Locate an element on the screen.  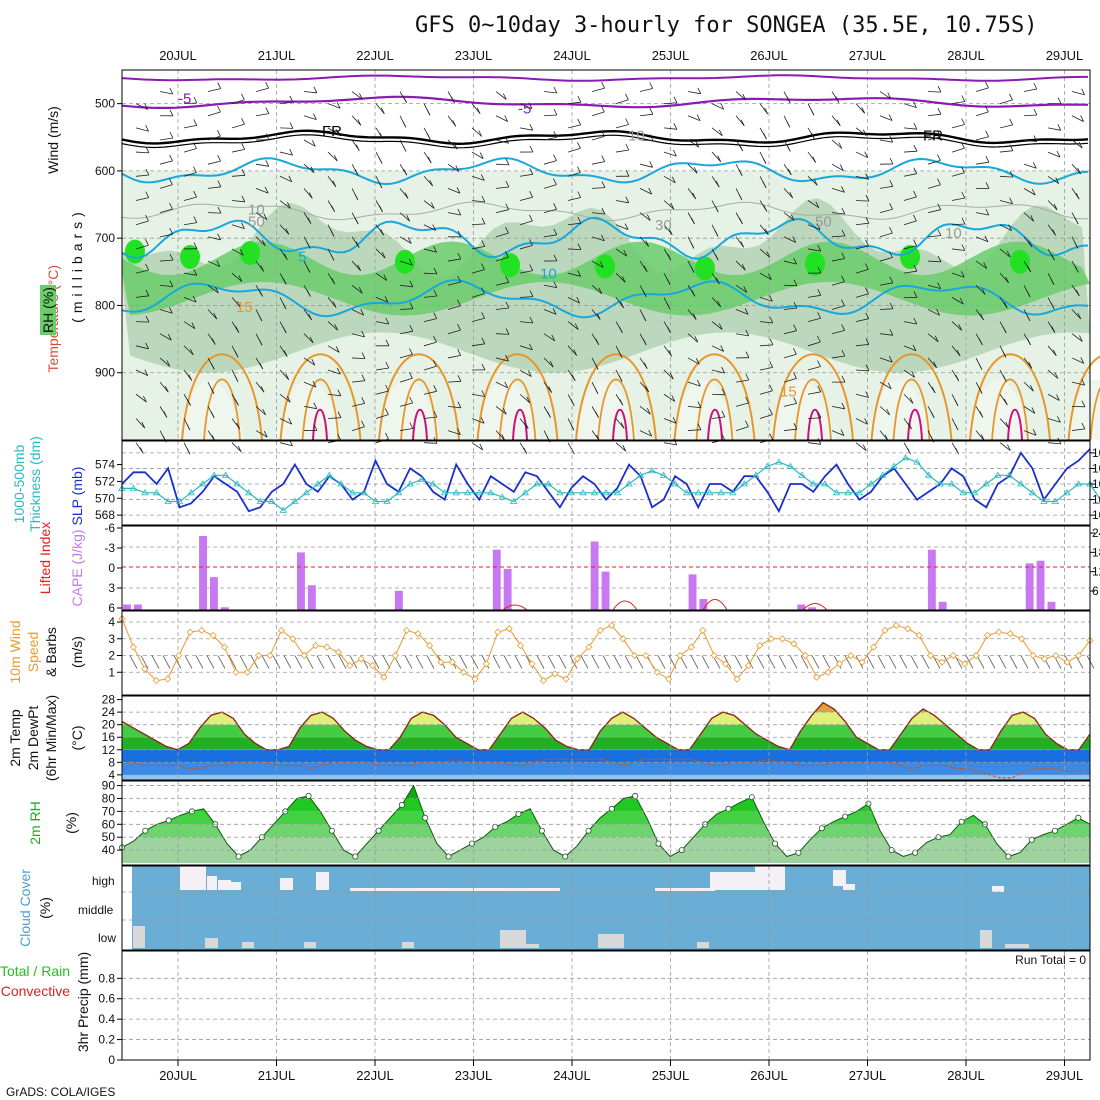
contour-label: 30 is located at coordinates (663, 225).